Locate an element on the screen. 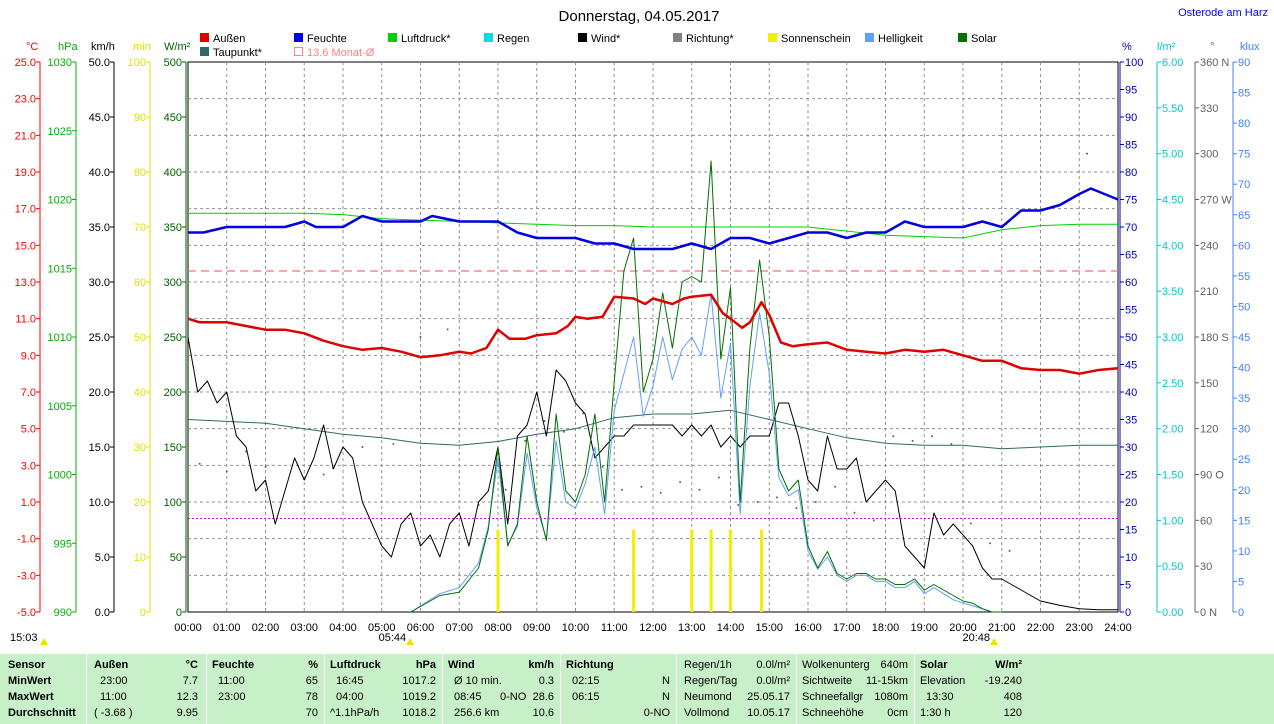  stats-aussen-avg-note: ( -3.68 ) is located at coordinates (113, 713).